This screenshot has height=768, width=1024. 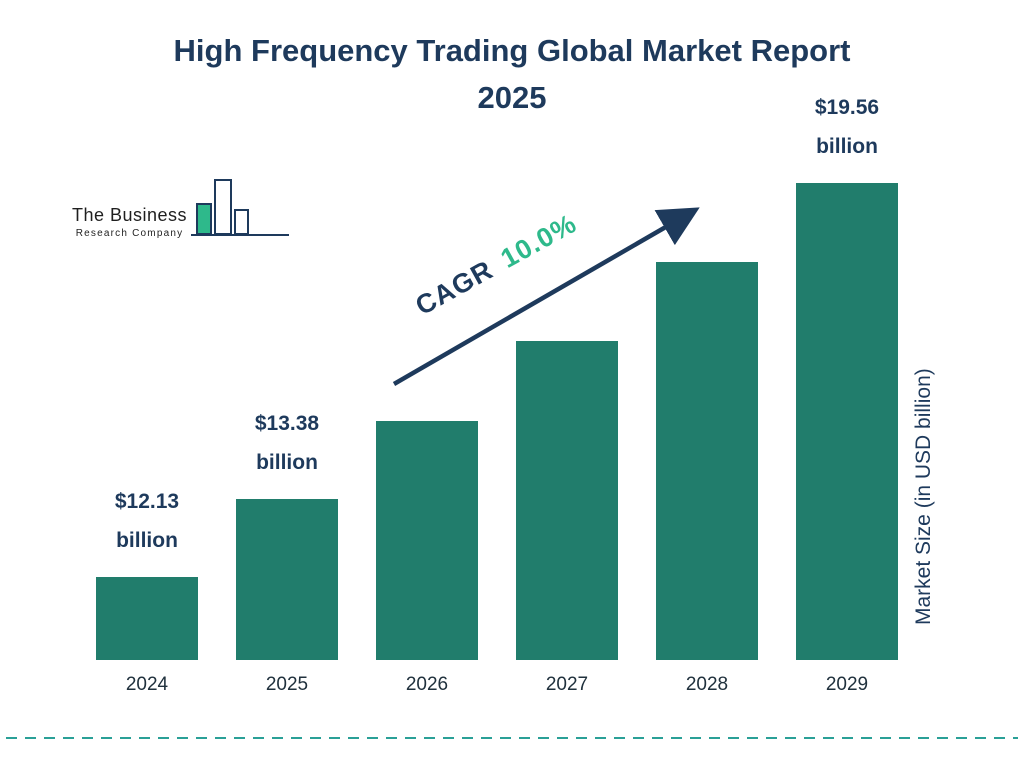 What do you see at coordinates (847, 684) in the screenshot?
I see `x-axis-label-2029: 2029` at bounding box center [847, 684].